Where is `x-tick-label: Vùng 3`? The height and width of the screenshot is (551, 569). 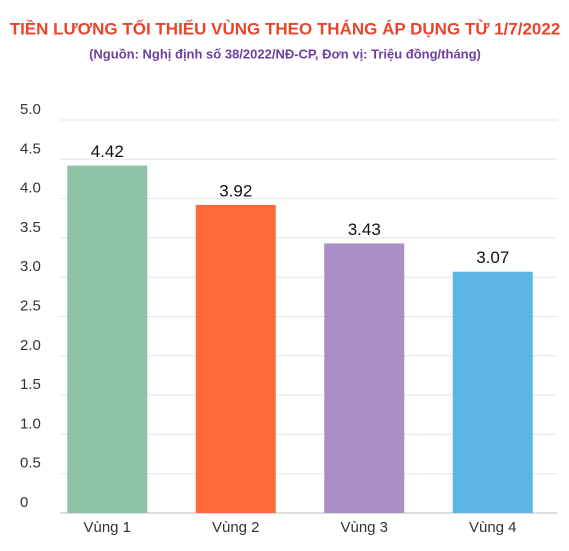
x-tick-label: Vùng 3 is located at coordinates (364, 527).